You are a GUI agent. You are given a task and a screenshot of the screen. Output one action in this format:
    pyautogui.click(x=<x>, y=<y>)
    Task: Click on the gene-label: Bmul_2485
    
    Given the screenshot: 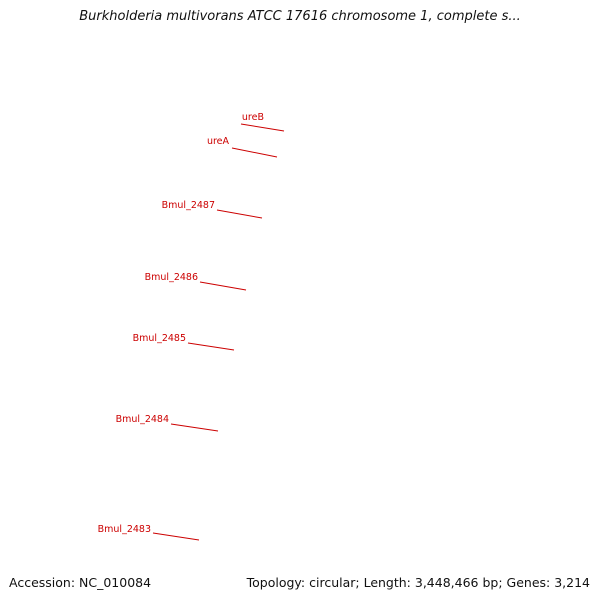 What is the action you would take?
    pyautogui.click(x=159, y=338)
    